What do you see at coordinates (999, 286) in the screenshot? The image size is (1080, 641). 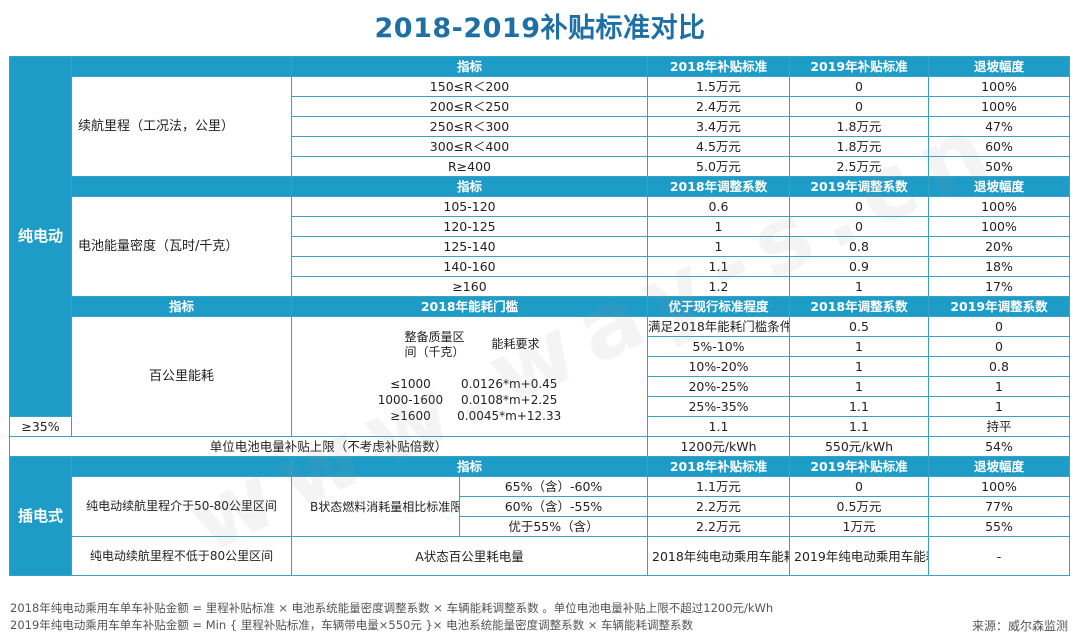 I see `decline-rate: 17%` at bounding box center [999, 286].